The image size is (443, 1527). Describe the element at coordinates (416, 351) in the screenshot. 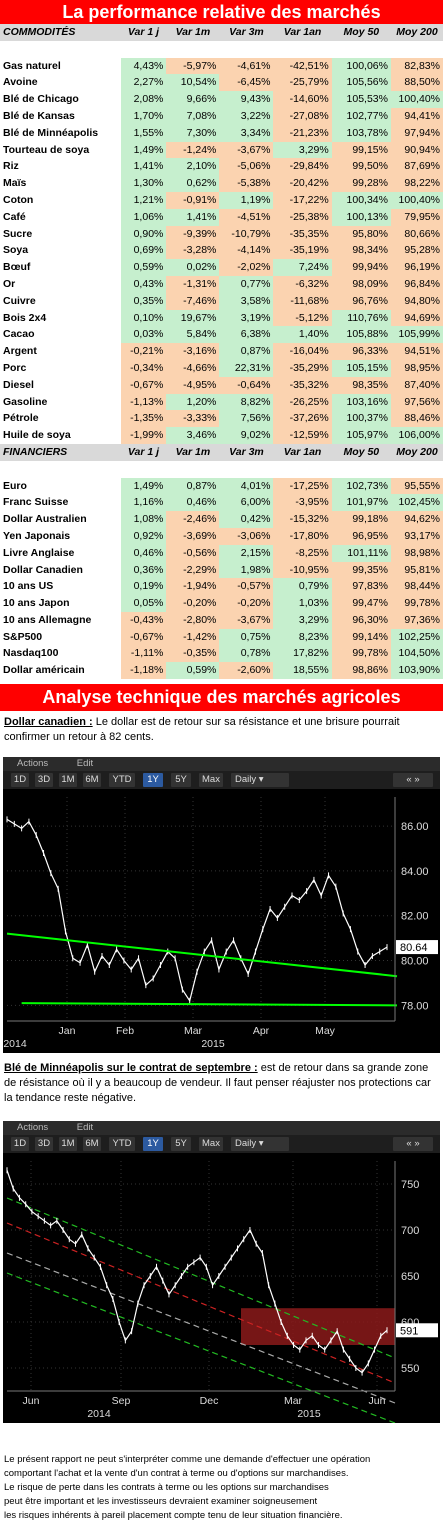

I see `value-cell: 94,51%` at that location.